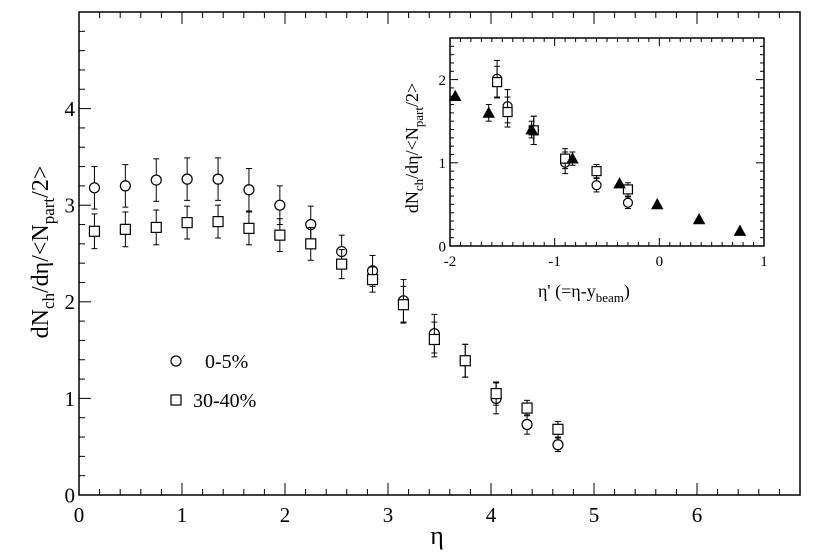  Describe the element at coordinates (697, 515) in the screenshot. I see `x-tick-label: 6` at that location.